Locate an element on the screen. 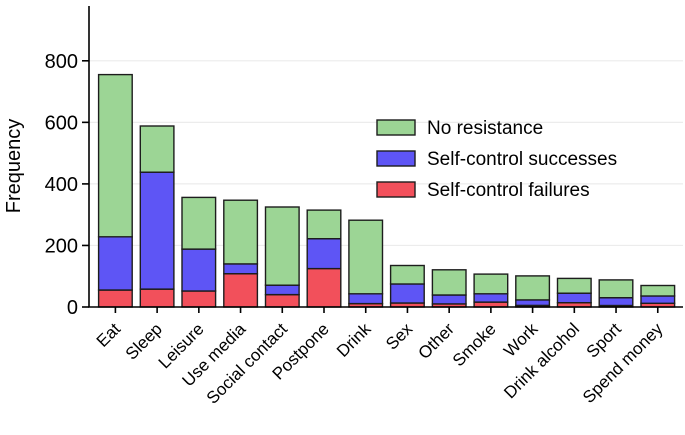 The width and height of the screenshot is (685, 435). bar-segment-no-resistance-drink-alcohol is located at coordinates (574, 285).